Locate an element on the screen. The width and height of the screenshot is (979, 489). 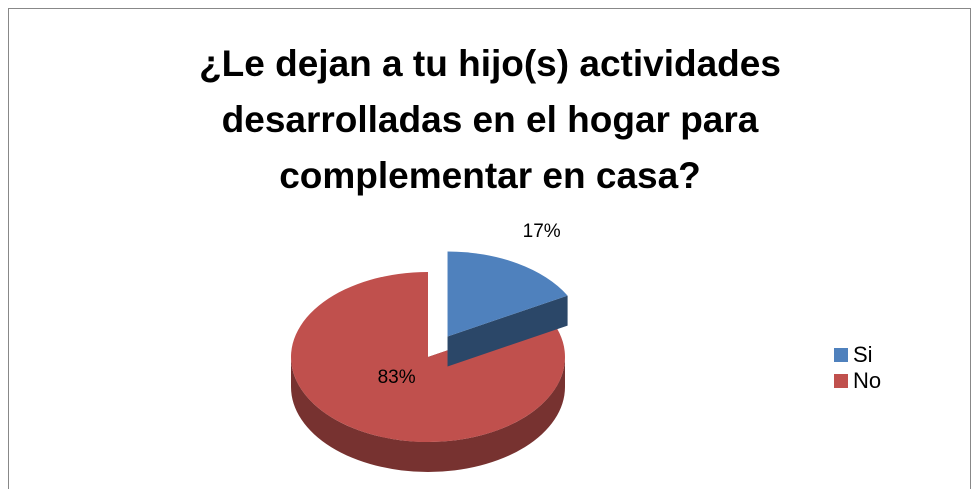
data-label: 17% is located at coordinates (542, 231).